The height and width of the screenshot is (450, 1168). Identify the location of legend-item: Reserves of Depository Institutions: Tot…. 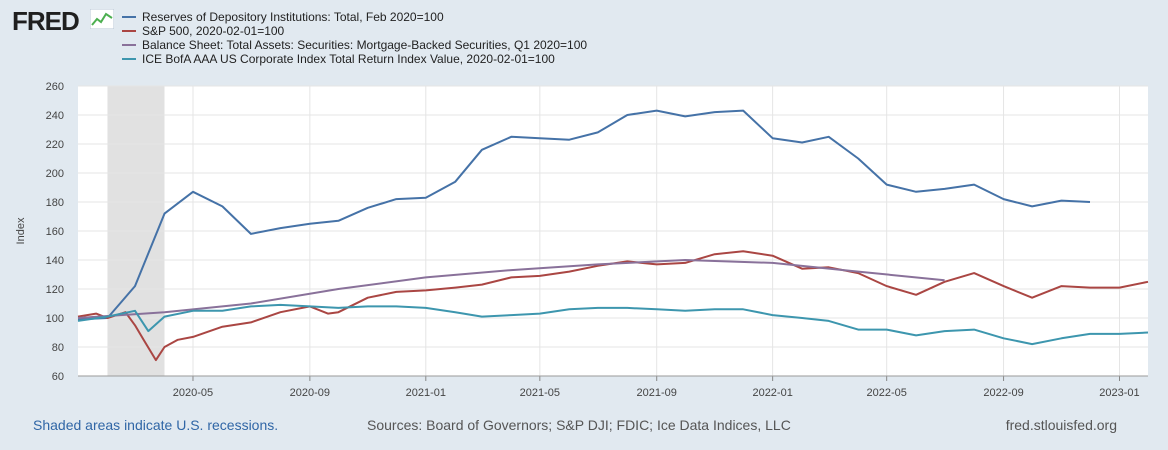
(354, 17).